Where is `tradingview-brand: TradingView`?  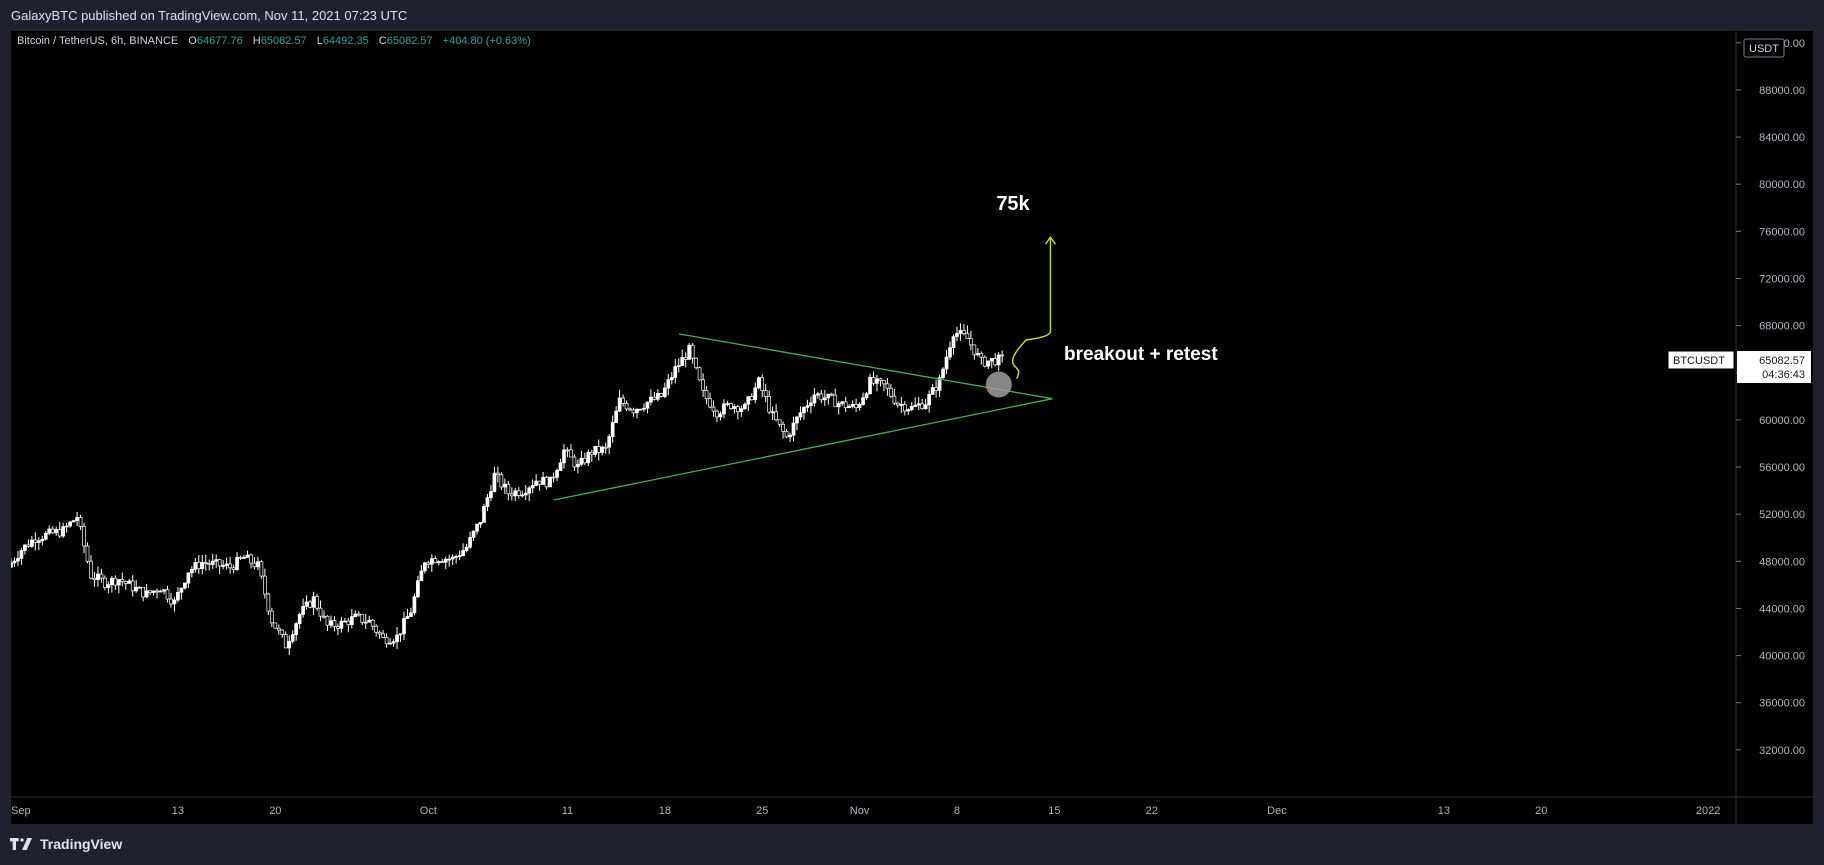
tradingview-brand: TradingView is located at coordinates (66, 844).